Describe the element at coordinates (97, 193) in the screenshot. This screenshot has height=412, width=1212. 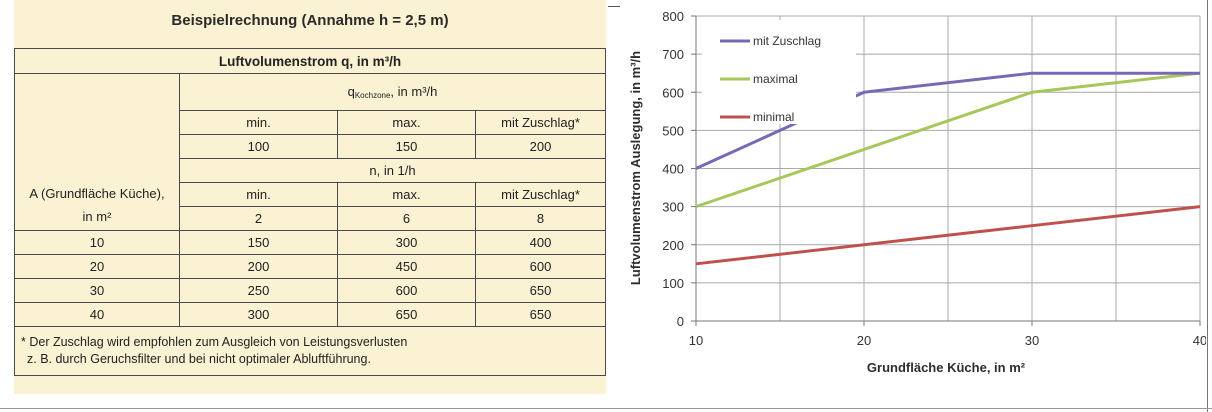
I see `area-label-line1: A (Grundfläche Küche),` at that location.